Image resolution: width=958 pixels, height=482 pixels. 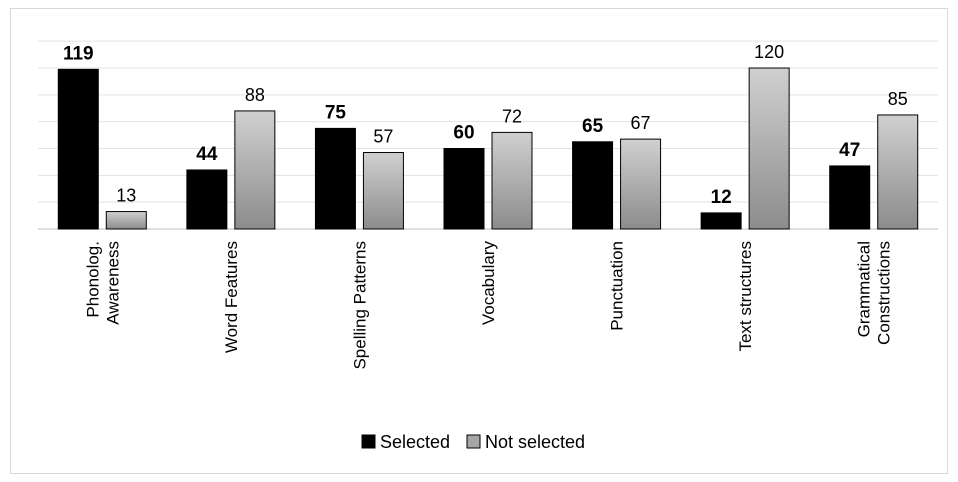 What do you see at coordinates (864, 289) in the screenshot?
I see `category-label-line: Grammatical` at bounding box center [864, 289].